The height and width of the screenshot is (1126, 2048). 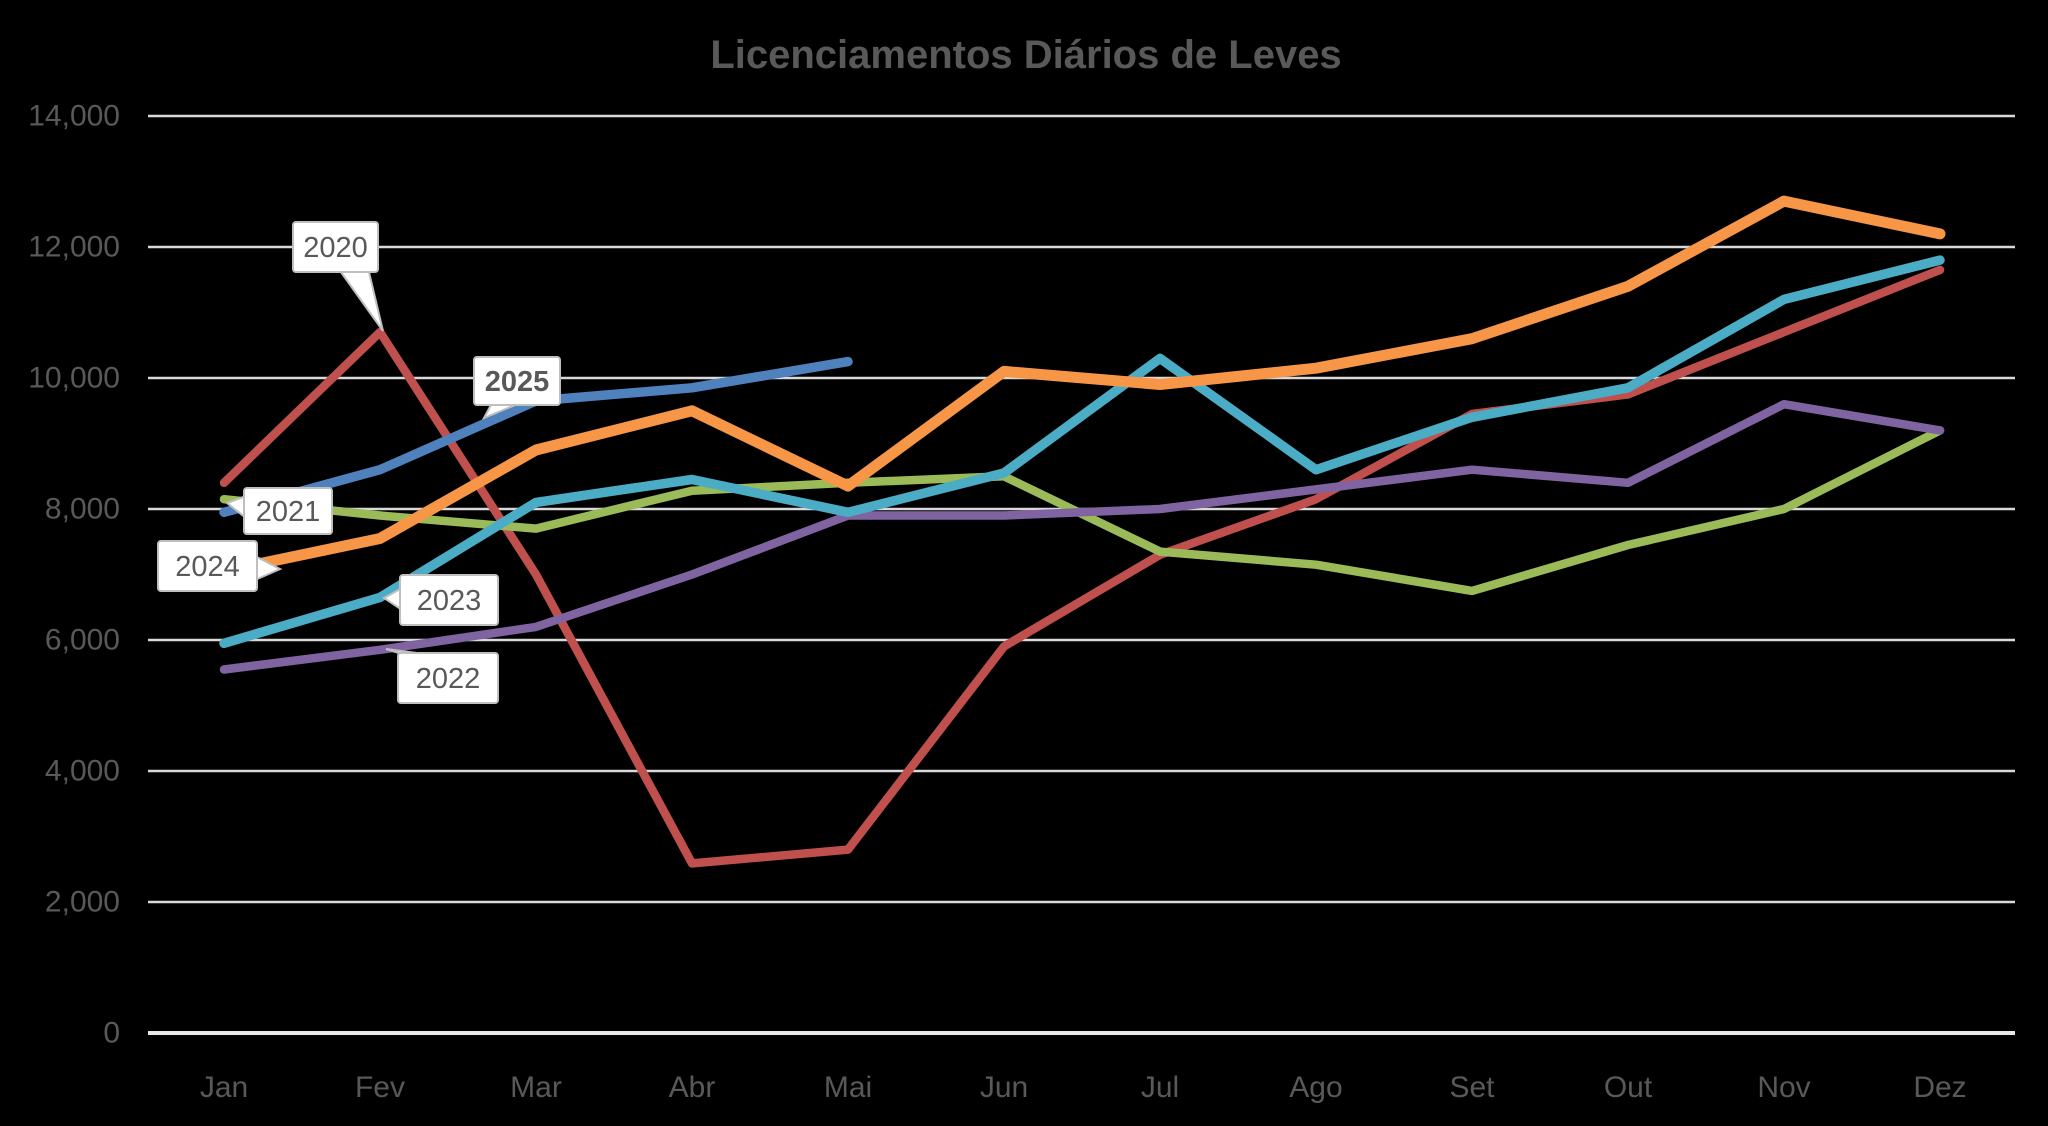 I want to click on y-tick-label: 6,000, so click(x=82, y=640).